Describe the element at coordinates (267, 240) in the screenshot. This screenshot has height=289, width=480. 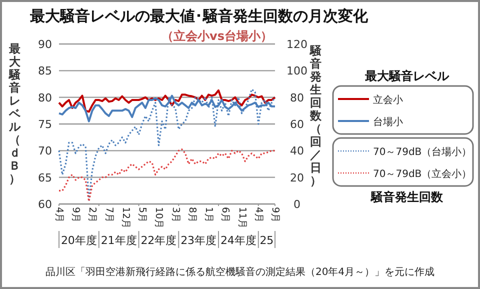
I see `text: 25` at that location.